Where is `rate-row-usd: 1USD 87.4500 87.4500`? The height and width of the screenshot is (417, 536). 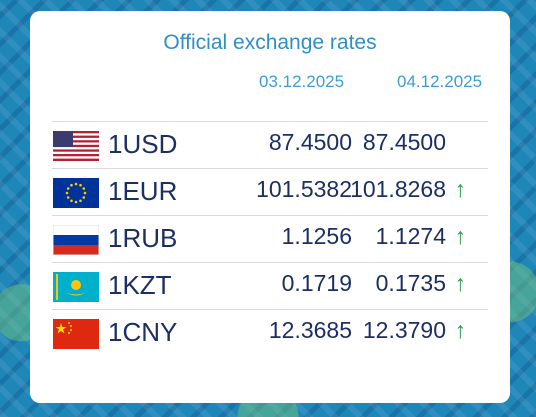 rate-row-usd: 1USD 87.4500 87.4500 is located at coordinates (270, 145).